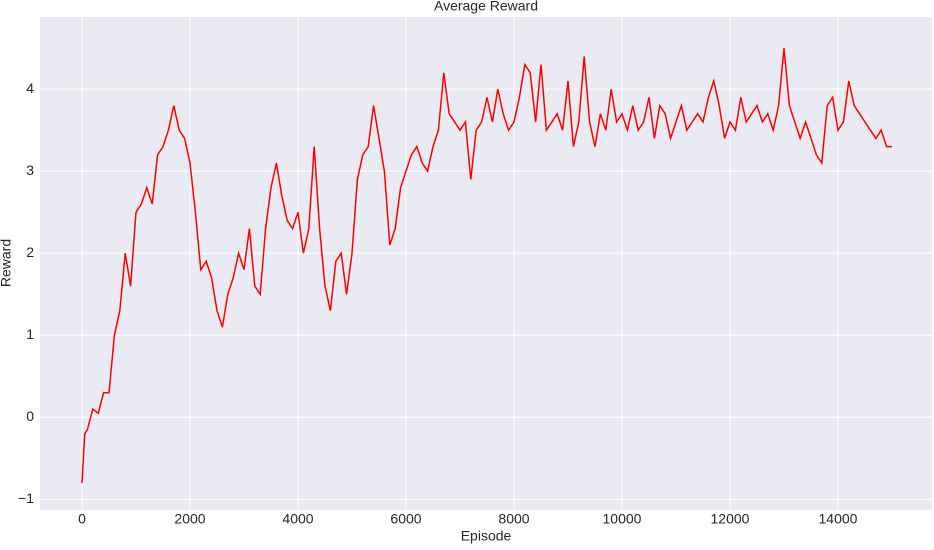 The width and height of the screenshot is (934, 550). What do you see at coordinates (297, 519) in the screenshot?
I see `x-tick-label: 4000` at bounding box center [297, 519].